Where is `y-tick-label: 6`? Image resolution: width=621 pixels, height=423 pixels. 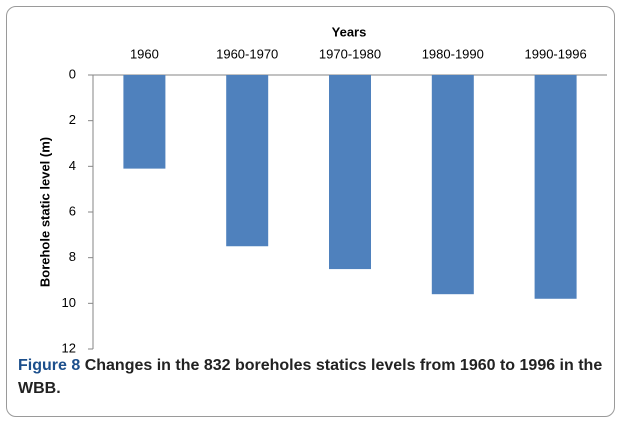
y-tick-label: 6 is located at coordinates (72, 210).